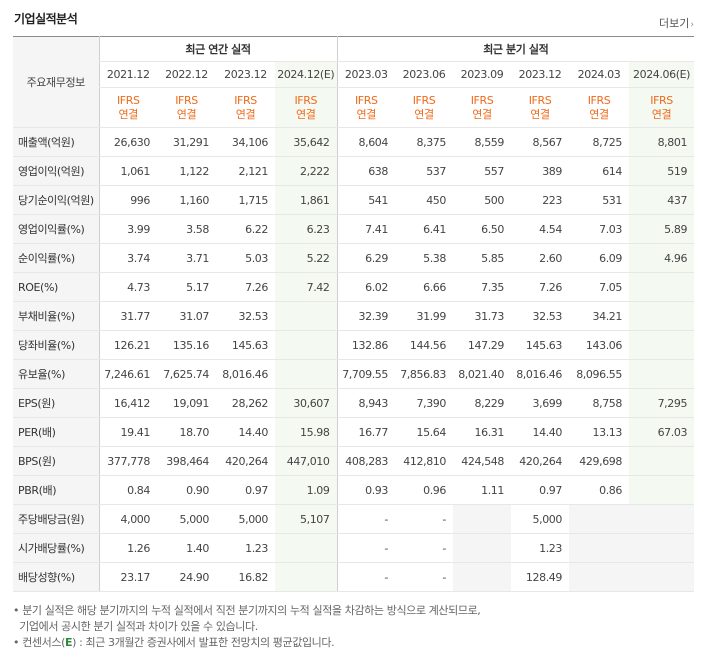  I want to click on table-cell: 7,295, so click(662, 403).